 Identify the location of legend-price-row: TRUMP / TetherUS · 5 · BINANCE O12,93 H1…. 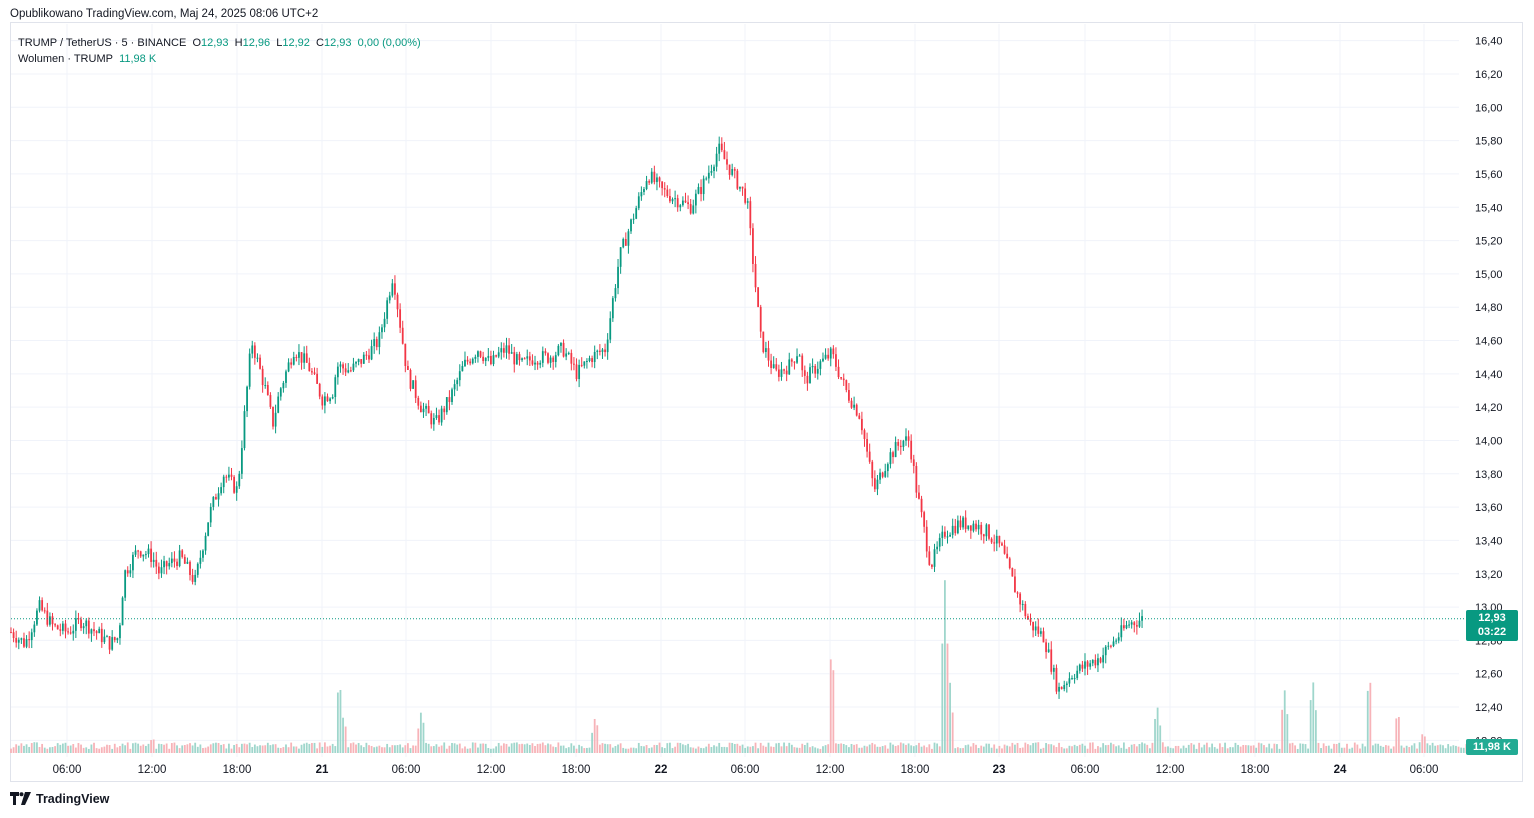
(219, 43).